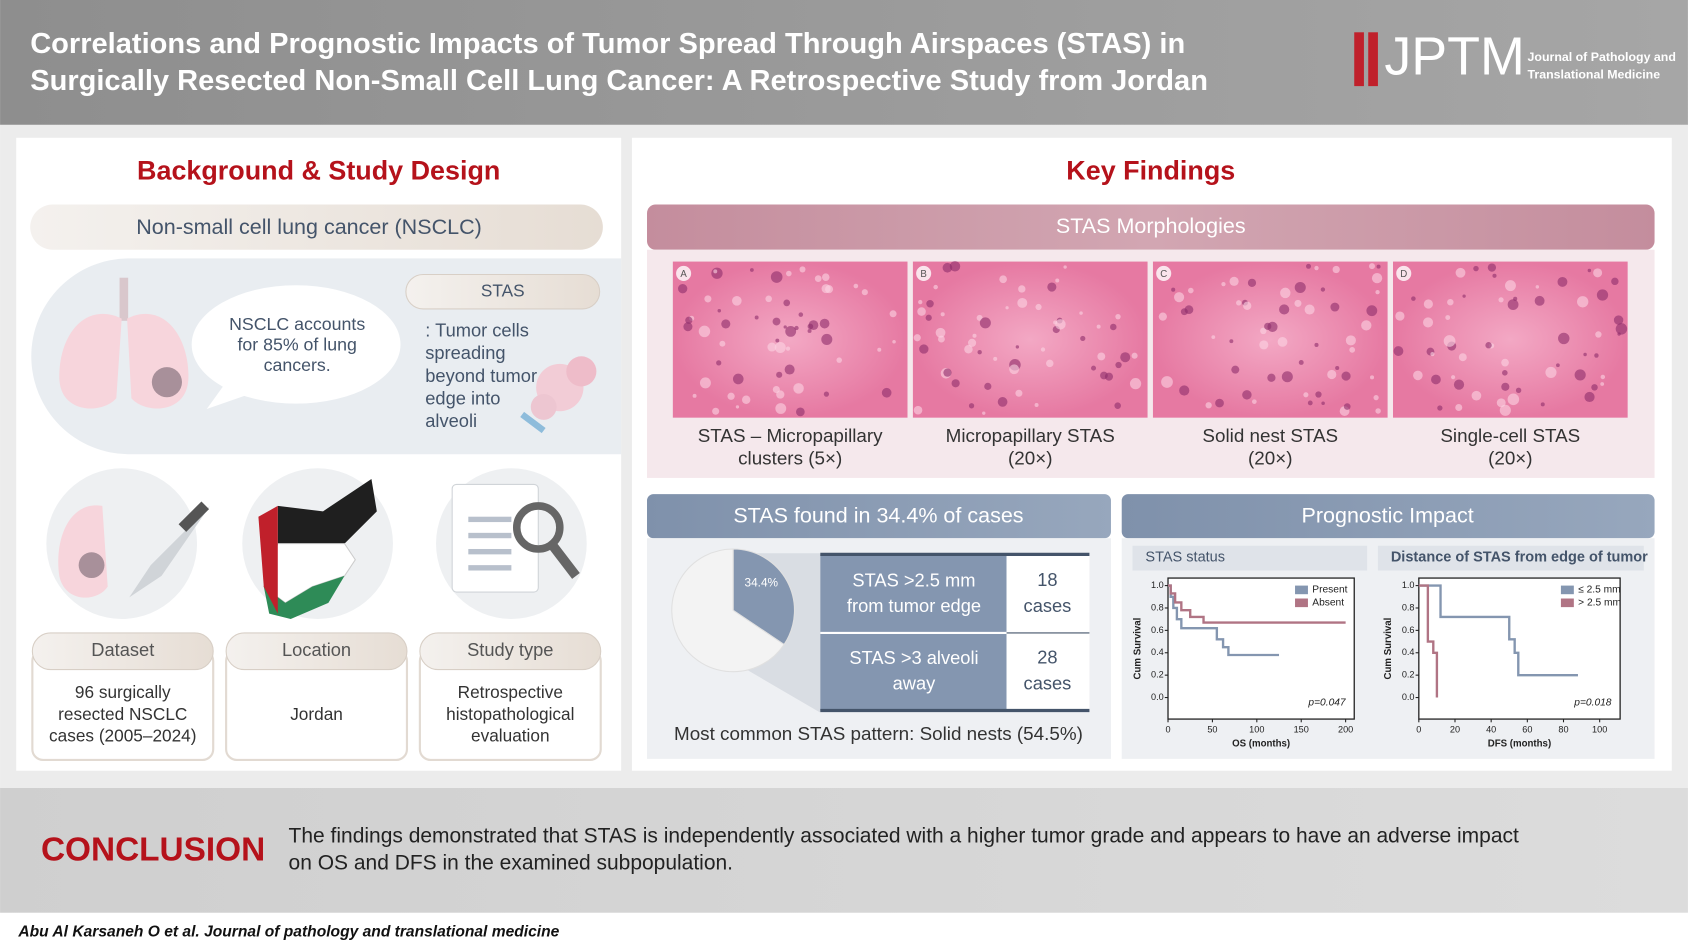  What do you see at coordinates (153, 849) in the screenshot?
I see `conclusion-label: CONCLUSION` at bounding box center [153, 849].